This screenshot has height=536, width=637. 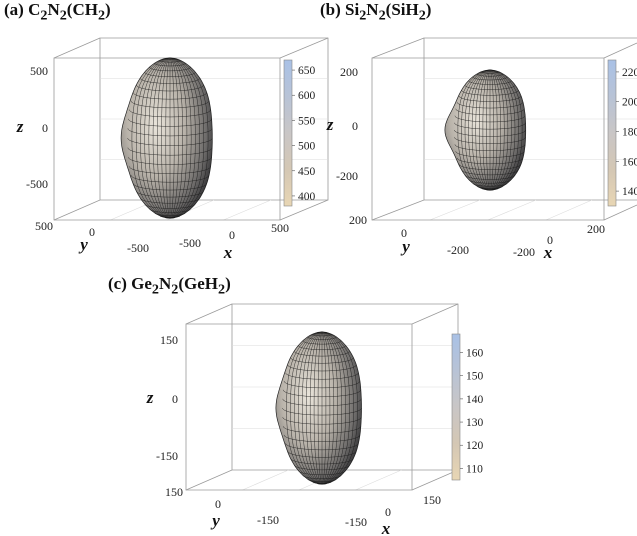 I want to click on colorbar-tick-label: 450, so click(x=307, y=172).